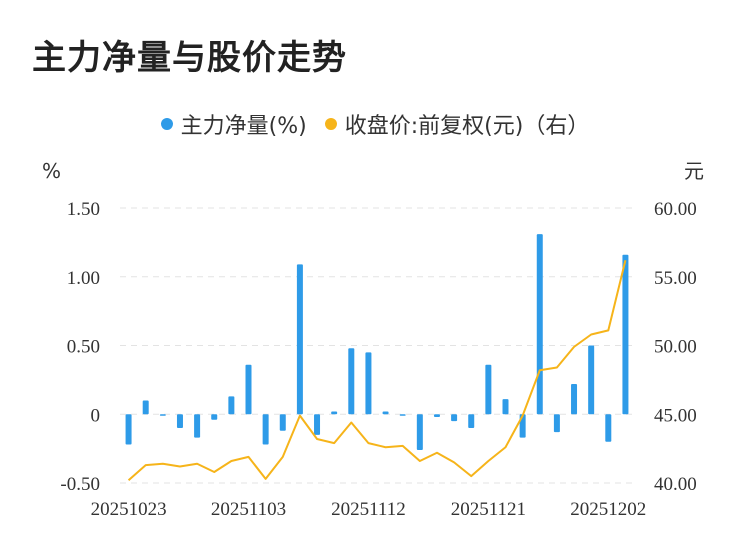 The height and width of the screenshot is (558, 750). I want to click on x-tick-label: 20251103, so click(248, 509).